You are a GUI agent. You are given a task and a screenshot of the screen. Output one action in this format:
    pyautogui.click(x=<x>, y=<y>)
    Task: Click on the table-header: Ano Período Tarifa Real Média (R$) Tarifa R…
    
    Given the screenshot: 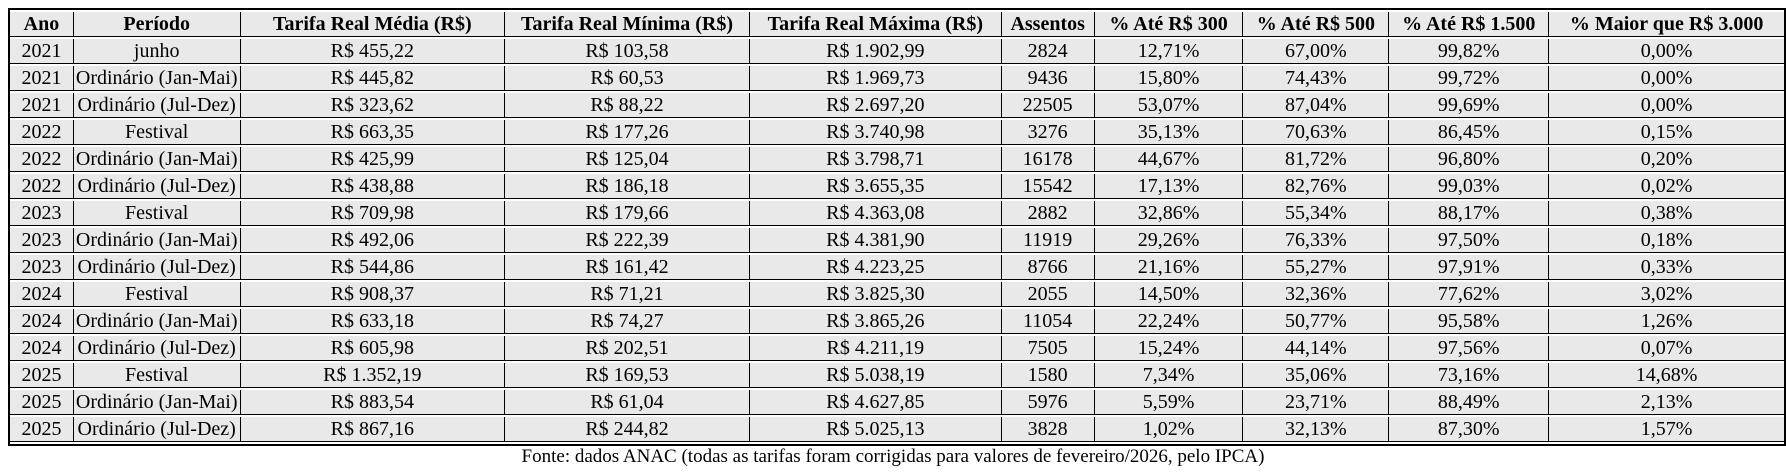 What is the action you would take?
    pyautogui.click(x=897, y=24)
    